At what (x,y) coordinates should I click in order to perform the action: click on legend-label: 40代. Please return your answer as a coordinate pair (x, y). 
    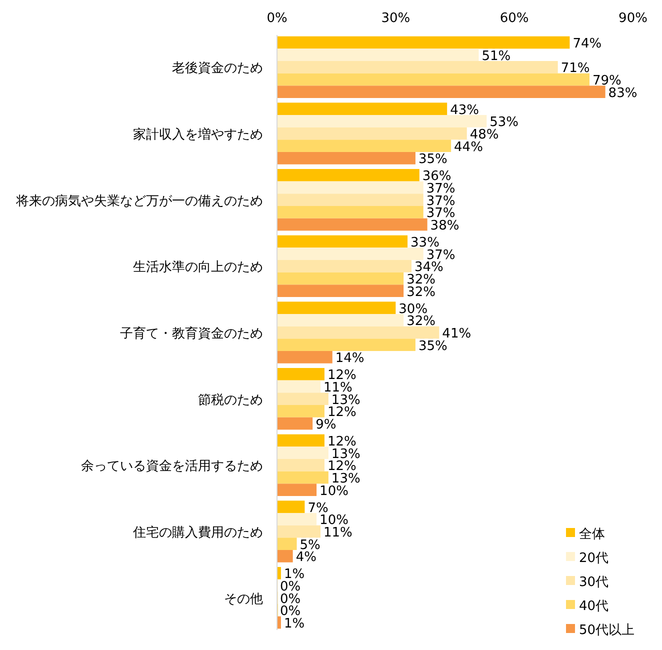
    Looking at the image, I should click on (594, 606).